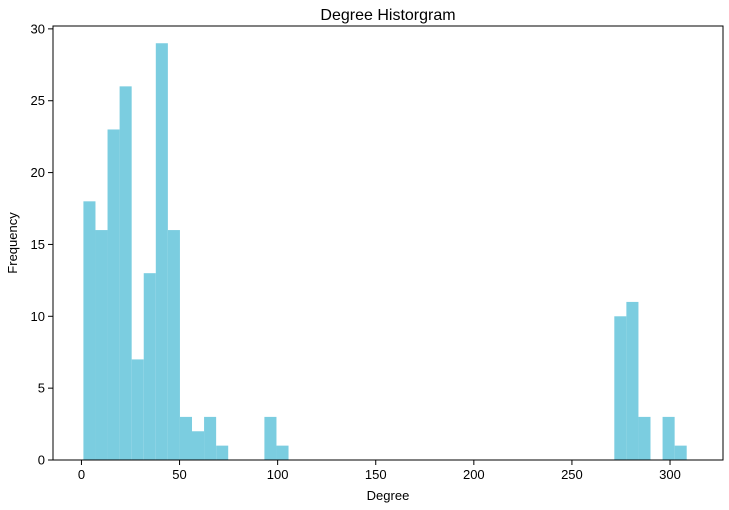 This screenshot has width=729, height=510. I want to click on x-tick-label: 50, so click(179, 474).